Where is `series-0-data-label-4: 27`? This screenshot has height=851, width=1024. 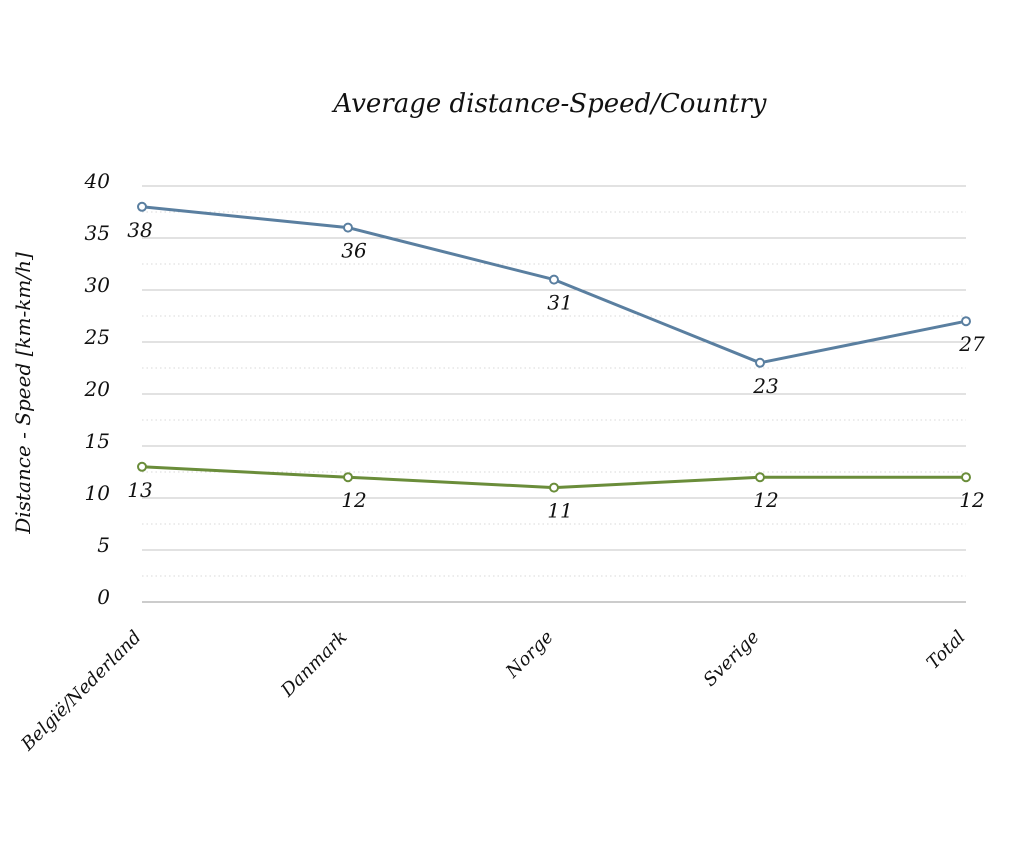
series-0-data-label-4: 27 is located at coordinates (971, 344).